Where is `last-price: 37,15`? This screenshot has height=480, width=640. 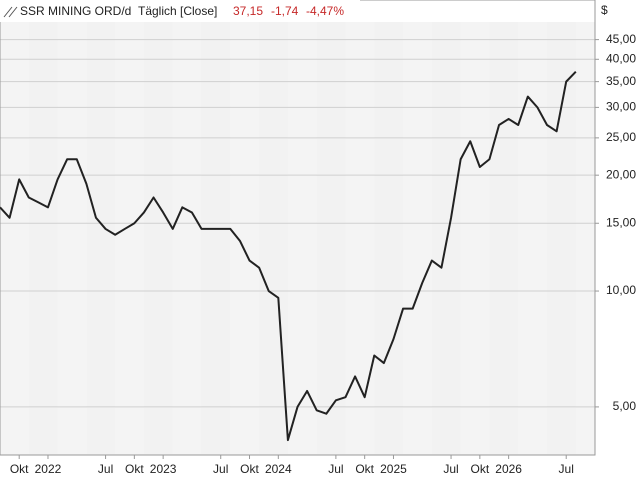 last-price: 37,15 is located at coordinates (248, 11).